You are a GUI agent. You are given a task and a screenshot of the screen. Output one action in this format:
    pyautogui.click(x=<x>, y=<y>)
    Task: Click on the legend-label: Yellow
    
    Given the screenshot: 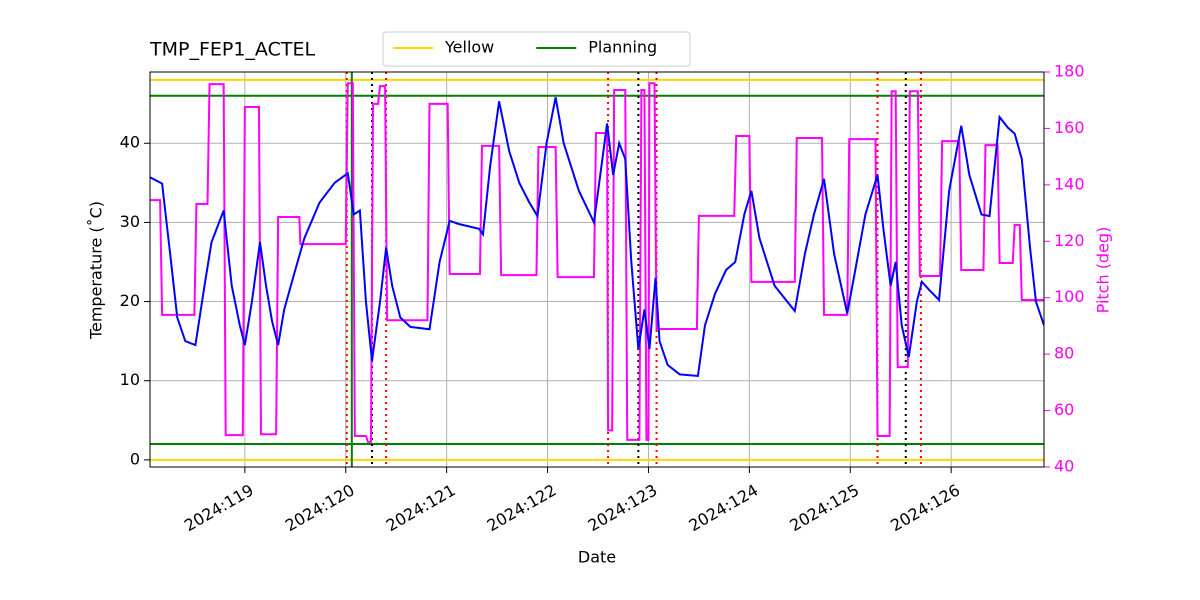 What is the action you would take?
    pyautogui.click(x=469, y=47)
    